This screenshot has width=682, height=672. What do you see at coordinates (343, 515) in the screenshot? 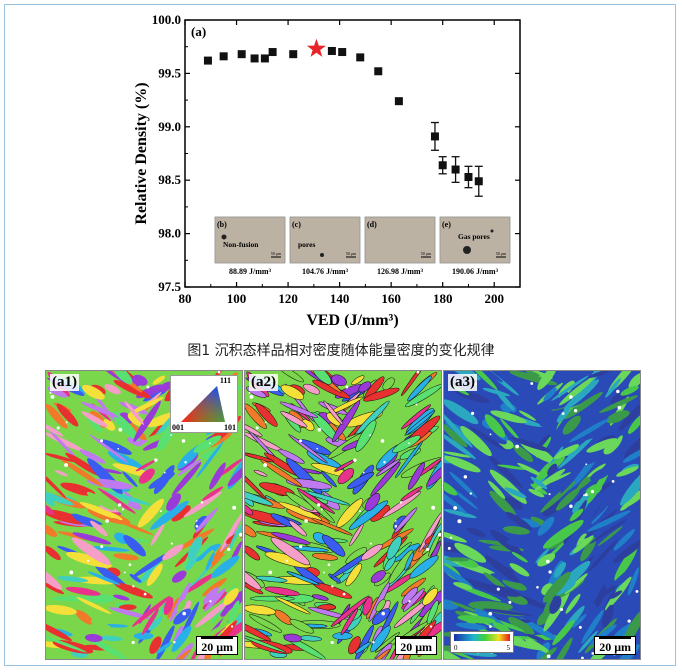
I see `ebsd-grain-boundary-map: (a2) 20 μm` at bounding box center [343, 515].